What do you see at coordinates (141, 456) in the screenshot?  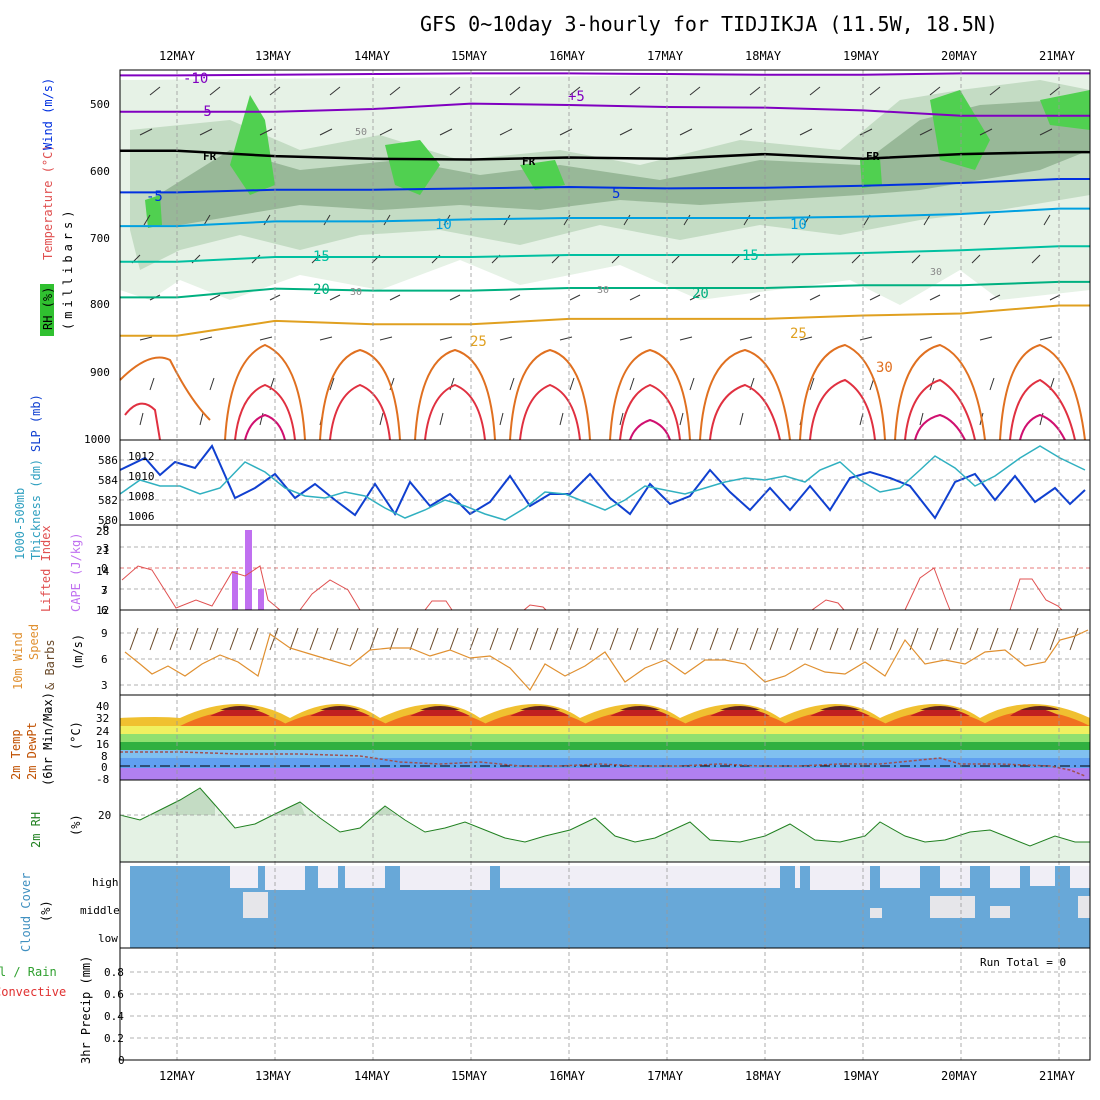 I see `slp-tick: 1012` at bounding box center [141, 456].